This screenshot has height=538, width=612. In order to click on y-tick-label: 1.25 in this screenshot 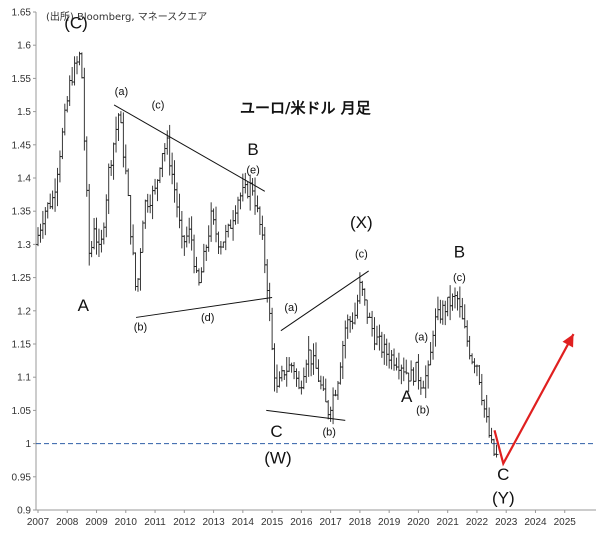, I will do `click(22, 278)`.